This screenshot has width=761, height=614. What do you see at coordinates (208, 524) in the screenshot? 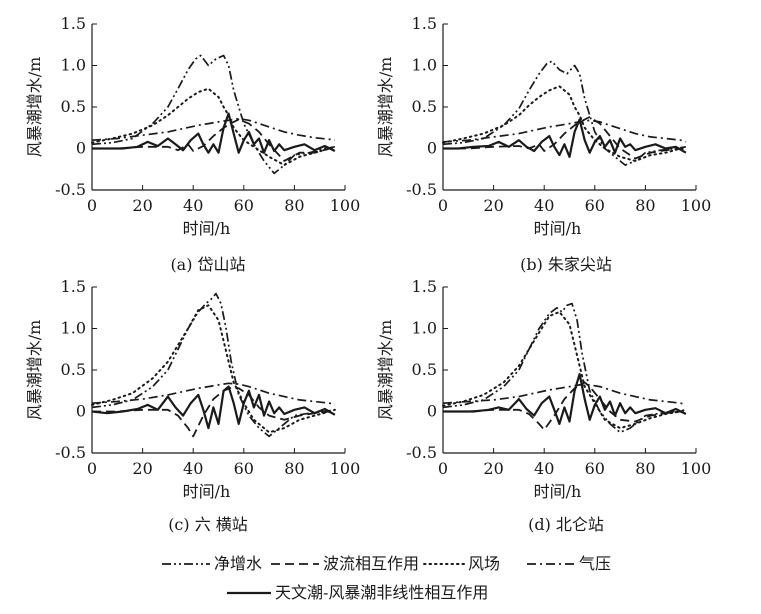
I see `panel-caption: (c) 六 横站` at bounding box center [208, 524].